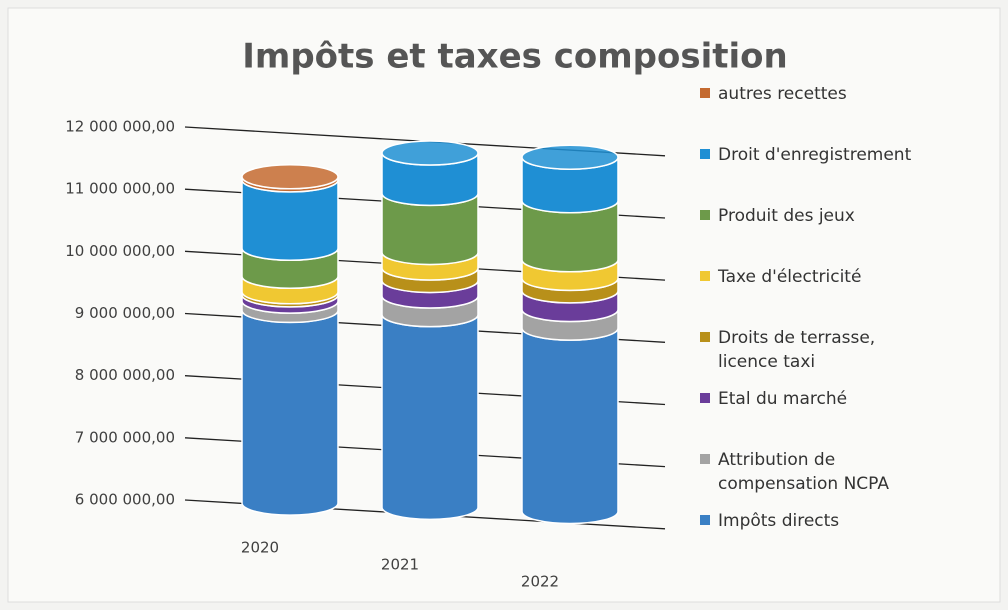 The height and width of the screenshot is (610, 1008). Describe the element at coordinates (820, 539) in the screenshot. I see `legend-item: Impôts directs` at that location.